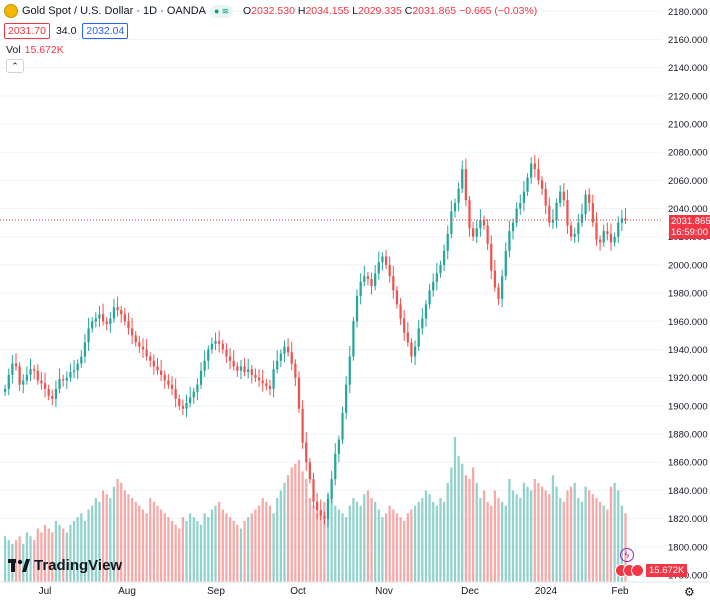  What do you see at coordinates (15, 66) in the screenshot?
I see `collapse-legend-button: ⌃` at bounding box center [15, 66].